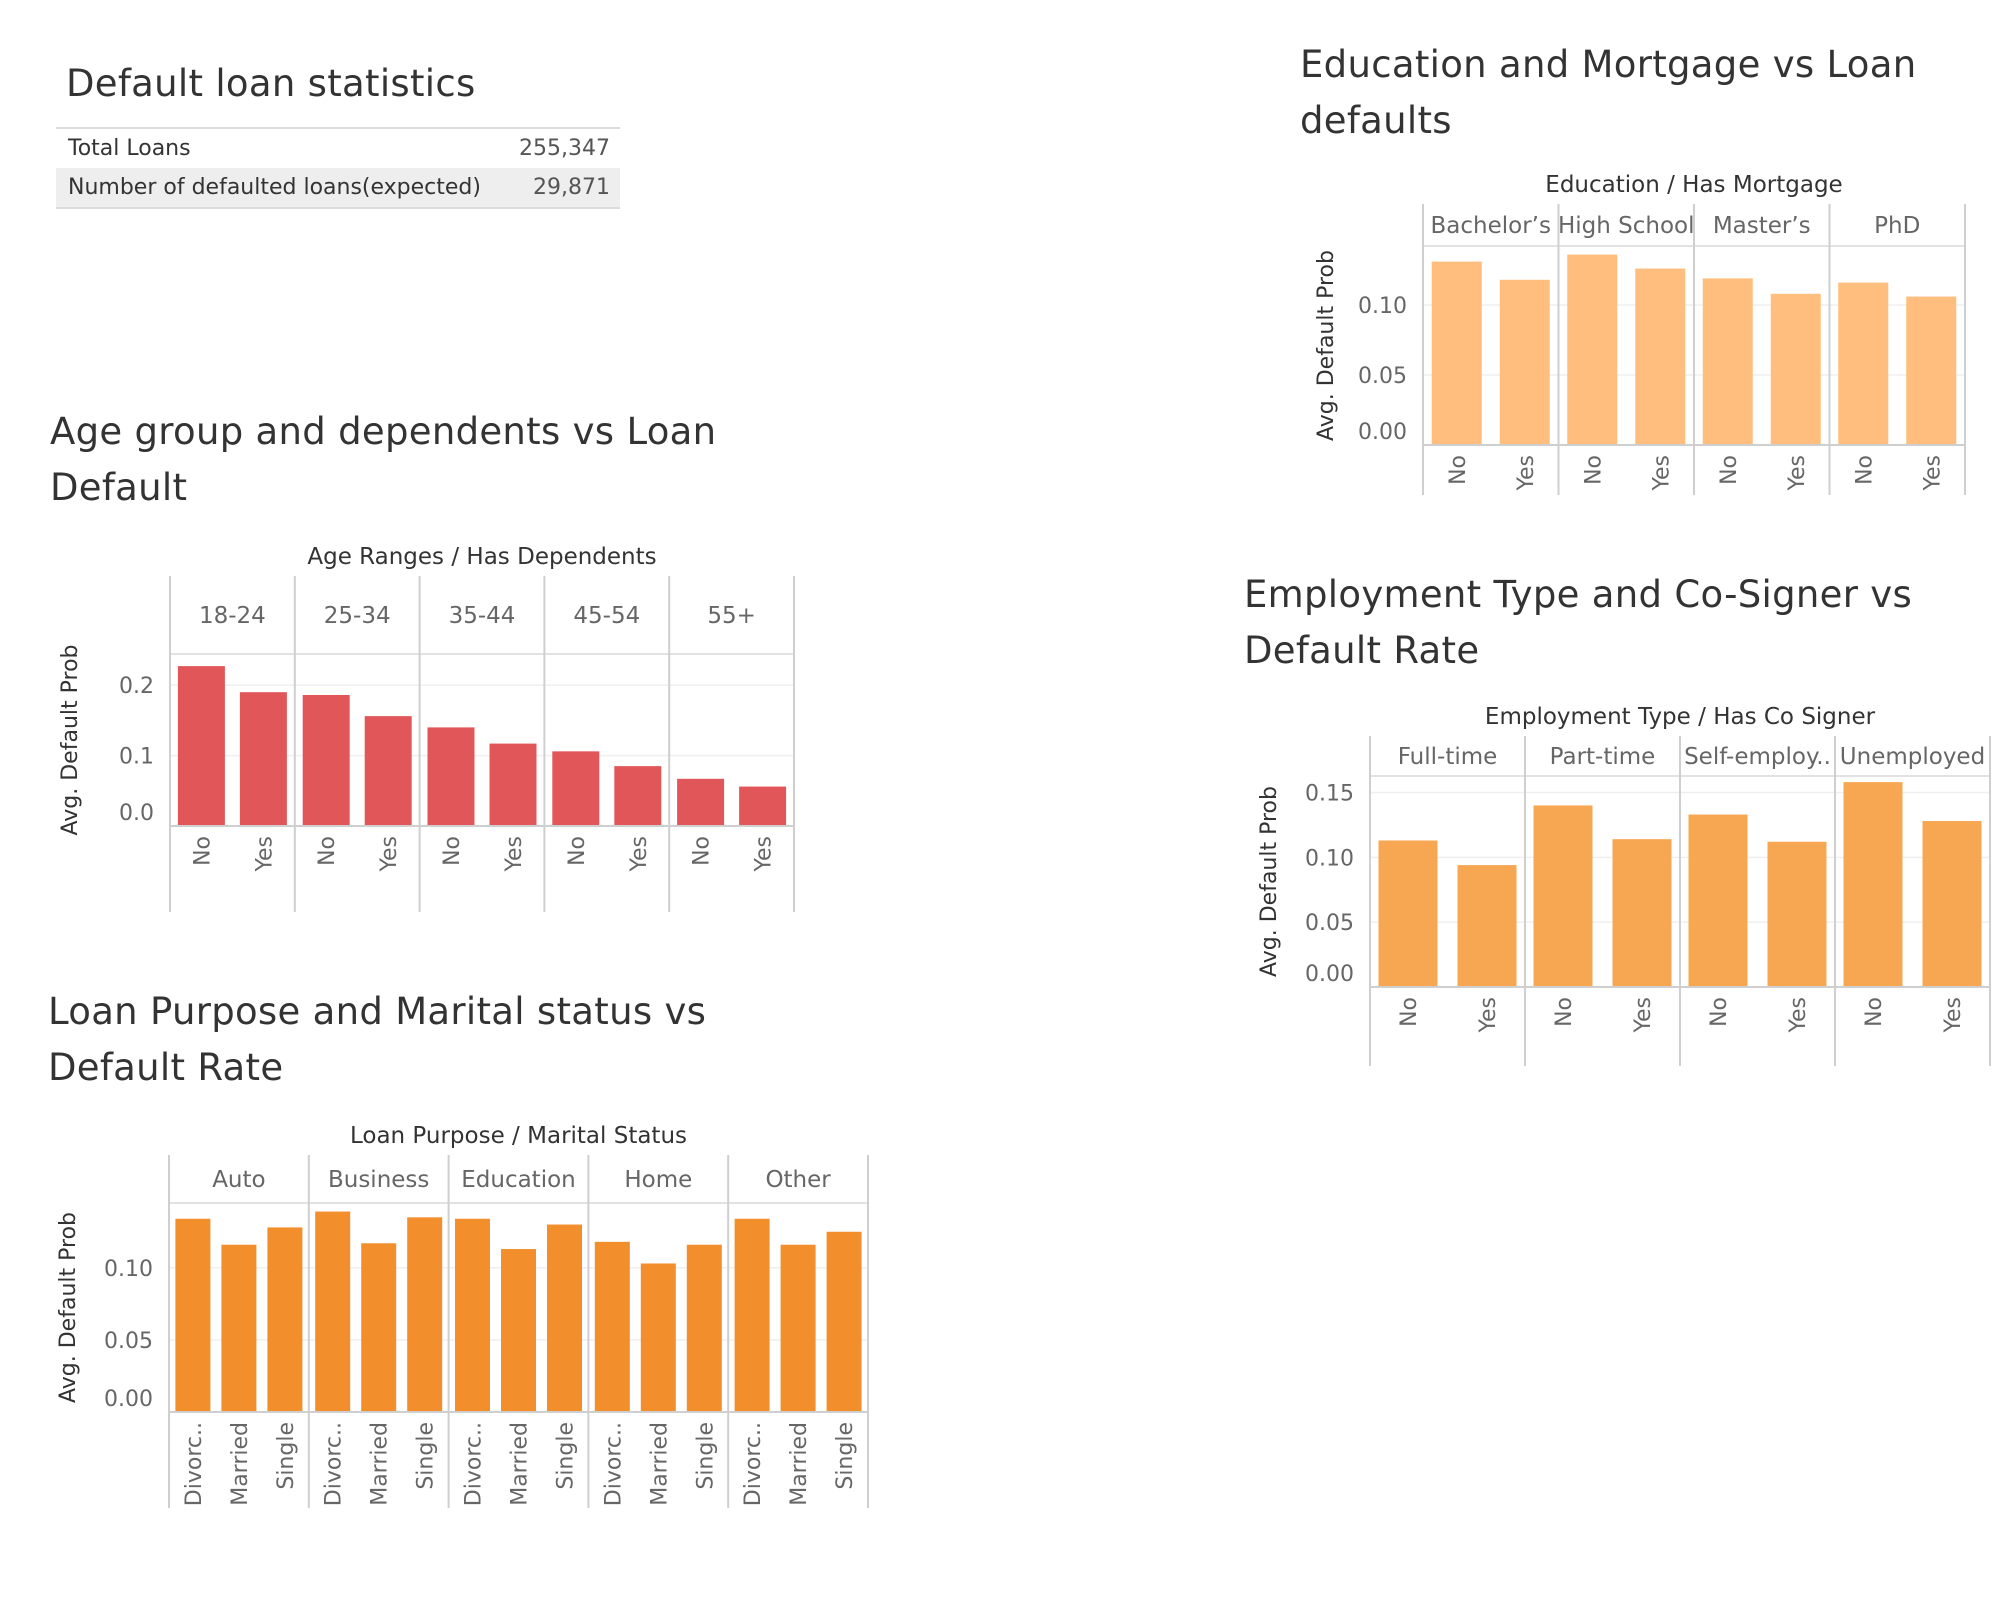 This screenshot has height=1598, width=1998. Describe the element at coordinates (1602, 185) in the screenshot. I see `education-header-left: Education` at that location.